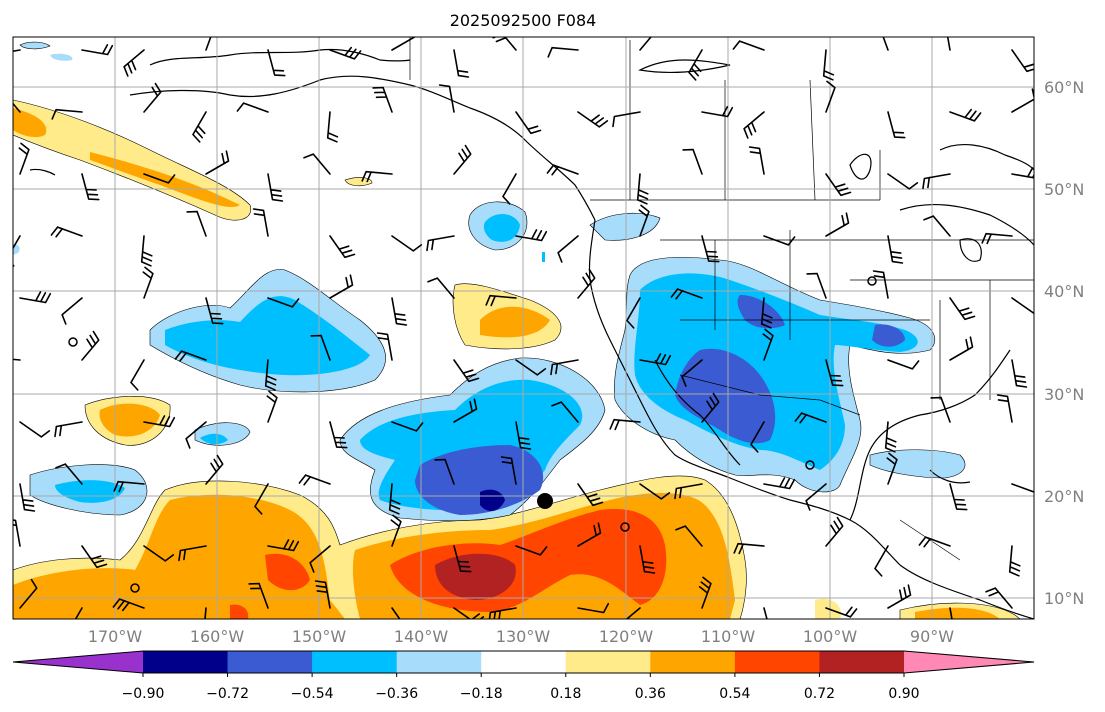 The image size is (1105, 712). Describe the element at coordinates (650, 694) in the screenshot. I see `colorbar-tick-label: 0.36` at that location.